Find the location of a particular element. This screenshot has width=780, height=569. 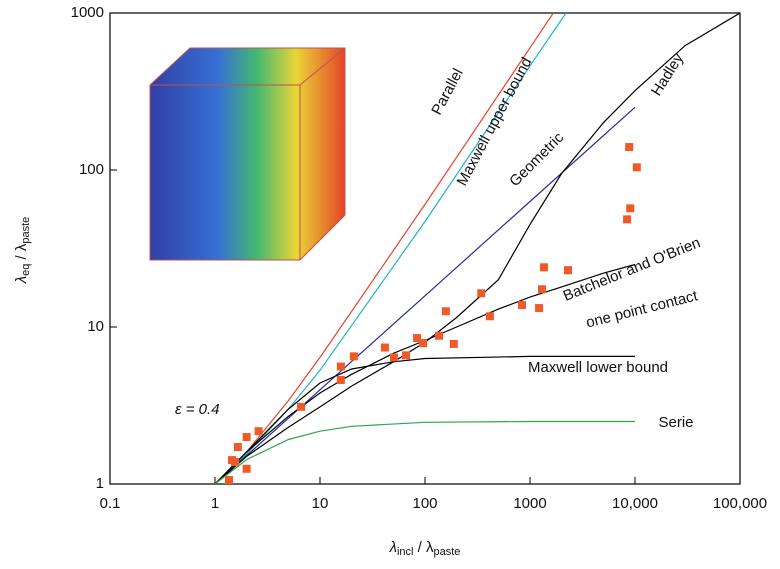

y-tick-label: 100 is located at coordinates (91, 169).